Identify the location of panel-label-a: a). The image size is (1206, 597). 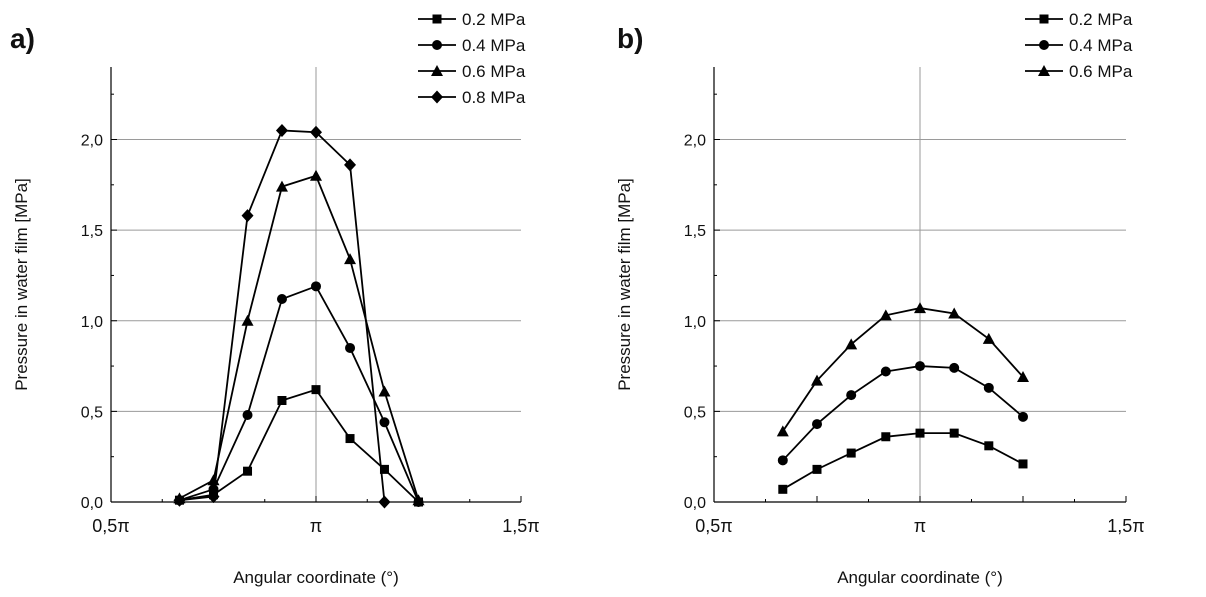
(22, 38).